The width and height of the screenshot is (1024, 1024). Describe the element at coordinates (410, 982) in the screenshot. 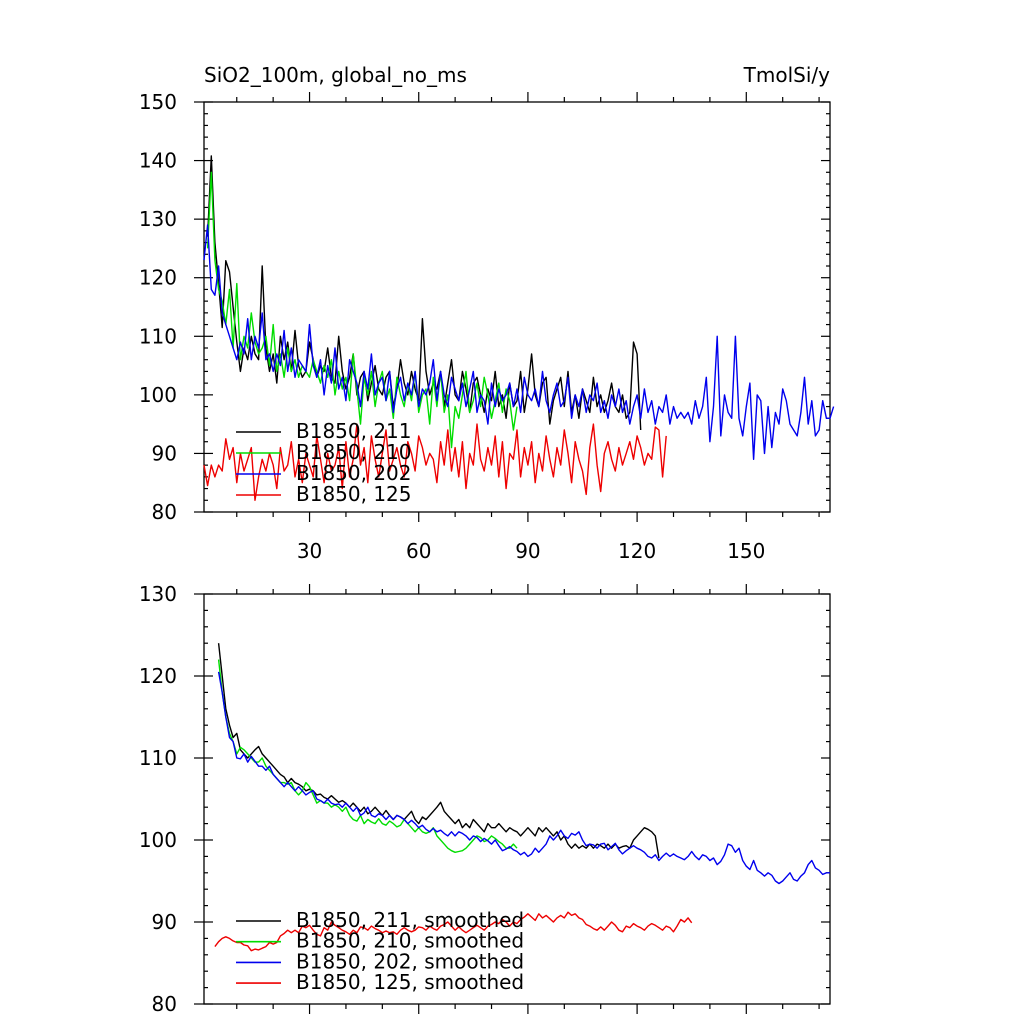

I see `legend-label: B1850, 125, smoothed` at that location.